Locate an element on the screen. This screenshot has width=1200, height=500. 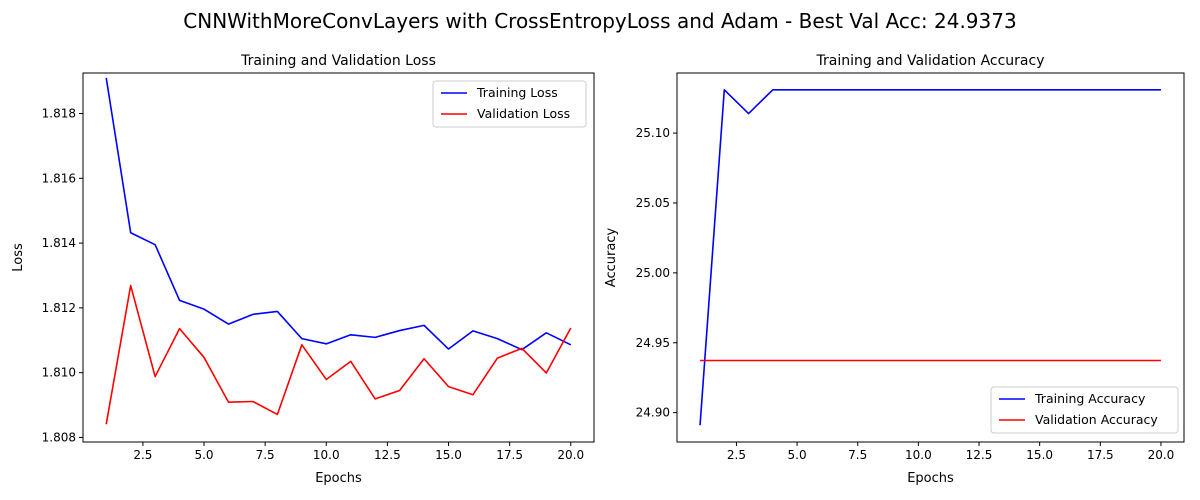
y-tick-label: 25.00 is located at coordinates (653, 273).